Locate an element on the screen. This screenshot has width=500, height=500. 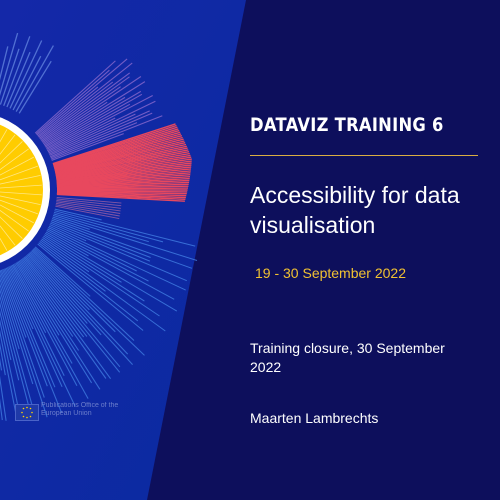
series-title: DATAVIZ TRAINING 6 is located at coordinates (347, 125).